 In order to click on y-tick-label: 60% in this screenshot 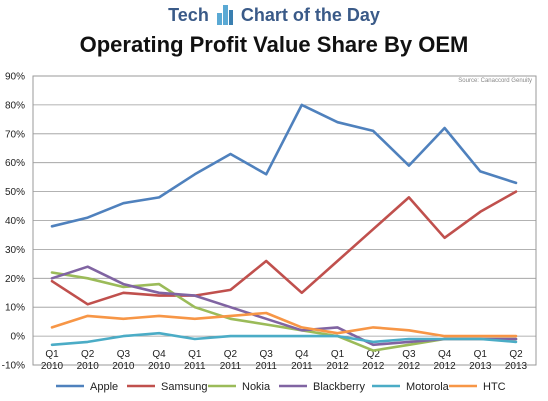, I will do `click(15, 163)`.